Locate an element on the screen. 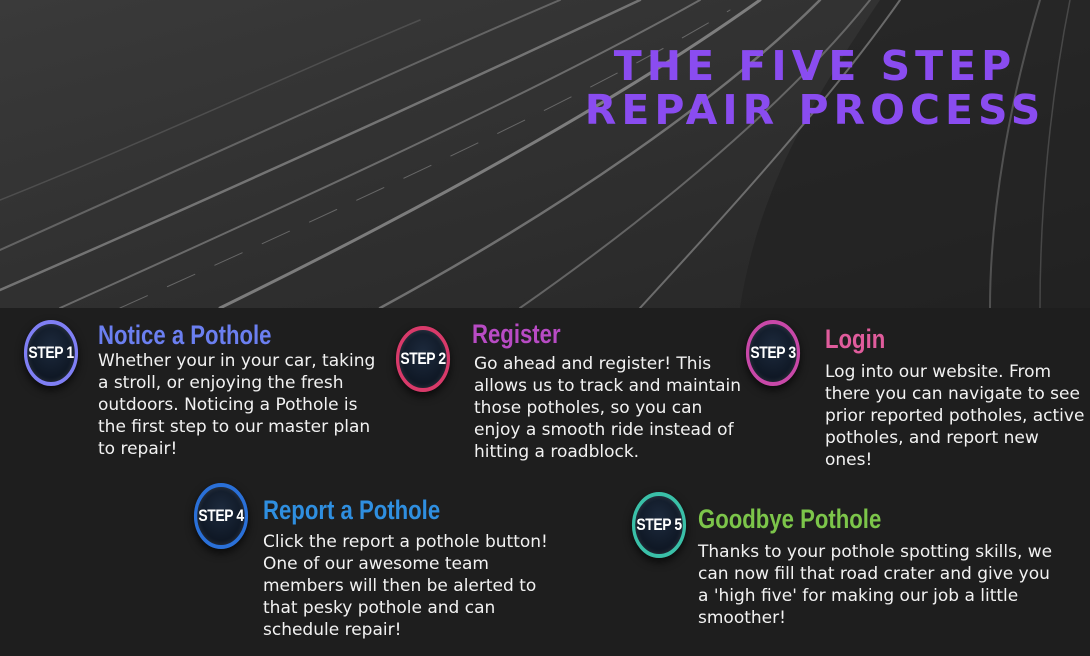 This screenshot has height=656, width=1090. step-2-badge: STEP 2 is located at coordinates (423, 359).